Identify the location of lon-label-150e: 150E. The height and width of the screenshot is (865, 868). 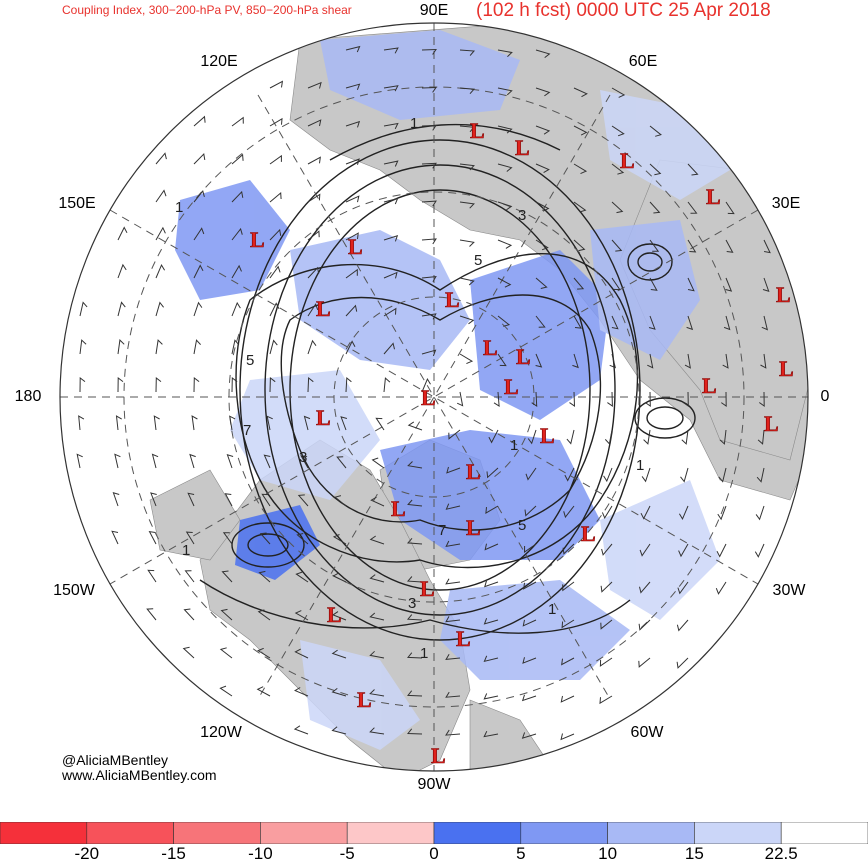
(76, 204).